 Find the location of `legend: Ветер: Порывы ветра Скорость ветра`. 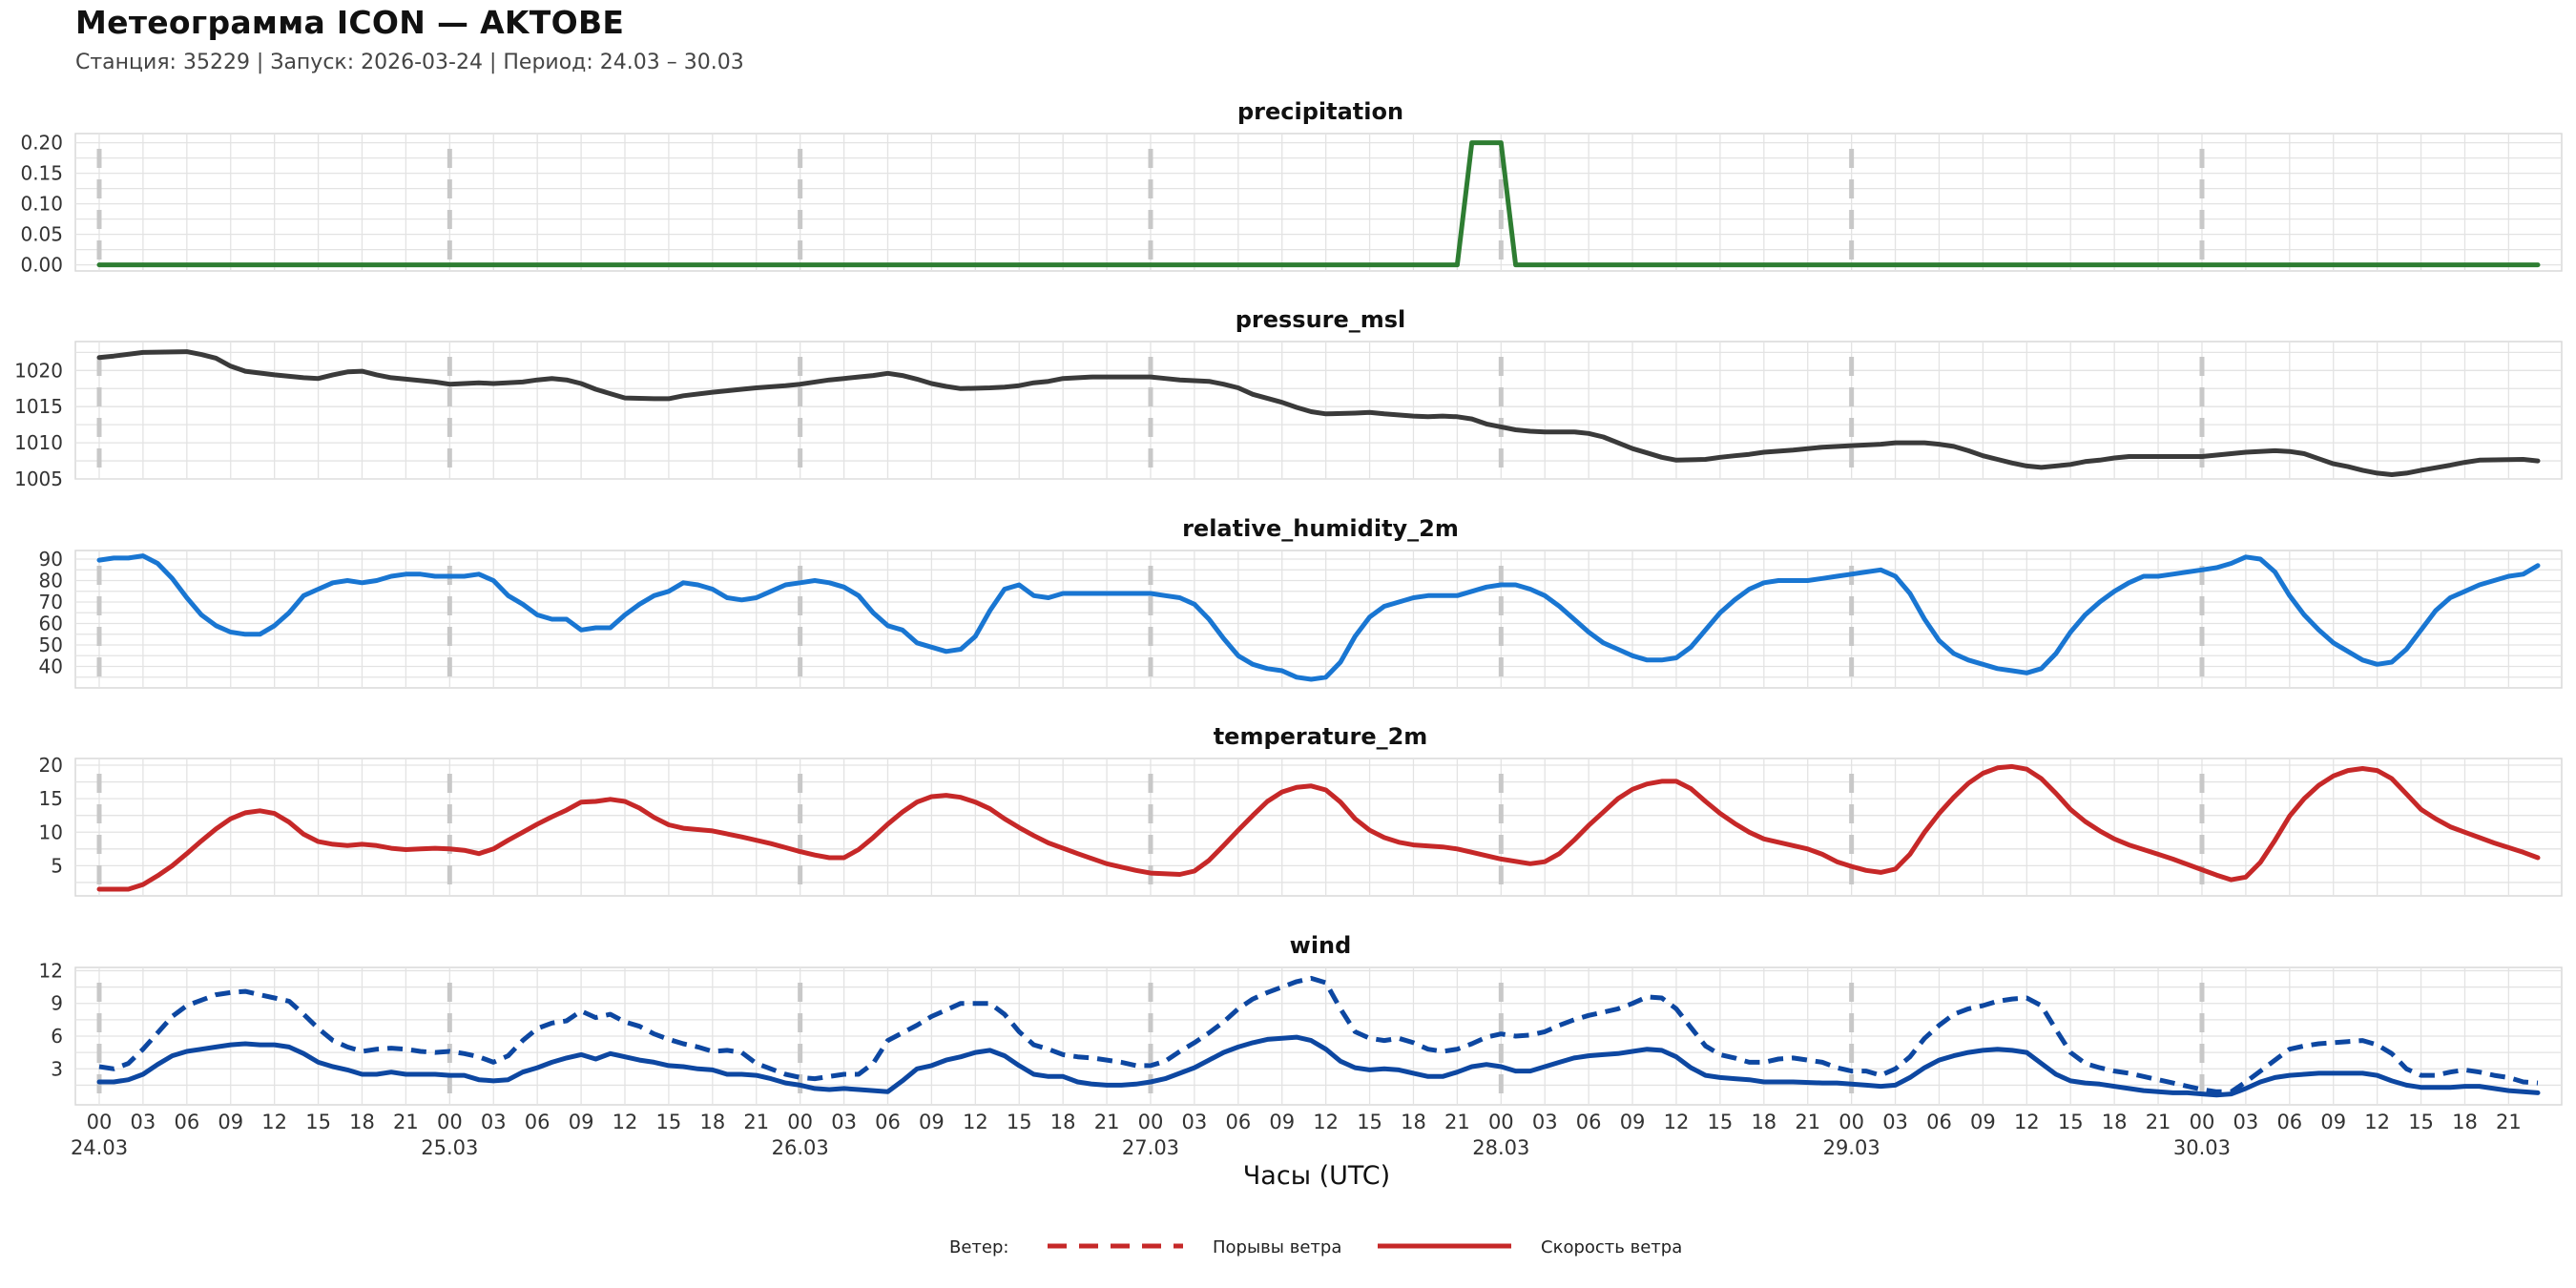

legend: Ветер: Порывы ветра Скорость ветра is located at coordinates (1315, 1247).